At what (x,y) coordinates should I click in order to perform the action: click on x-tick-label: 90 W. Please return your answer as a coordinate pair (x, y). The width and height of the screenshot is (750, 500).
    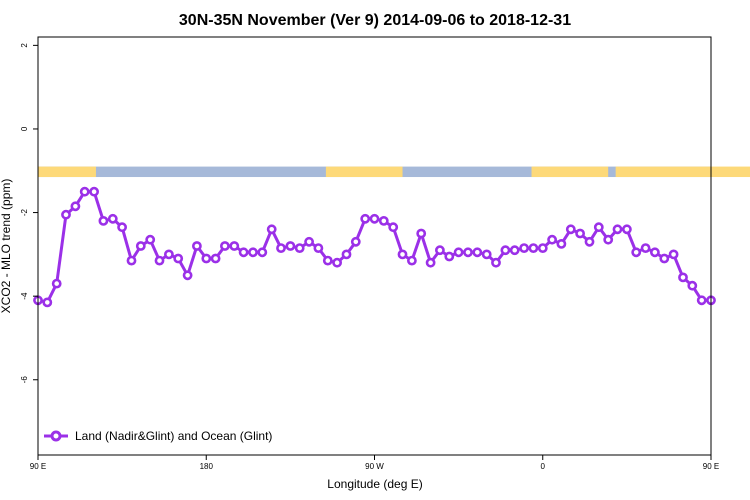
    Looking at the image, I should click on (374, 466).